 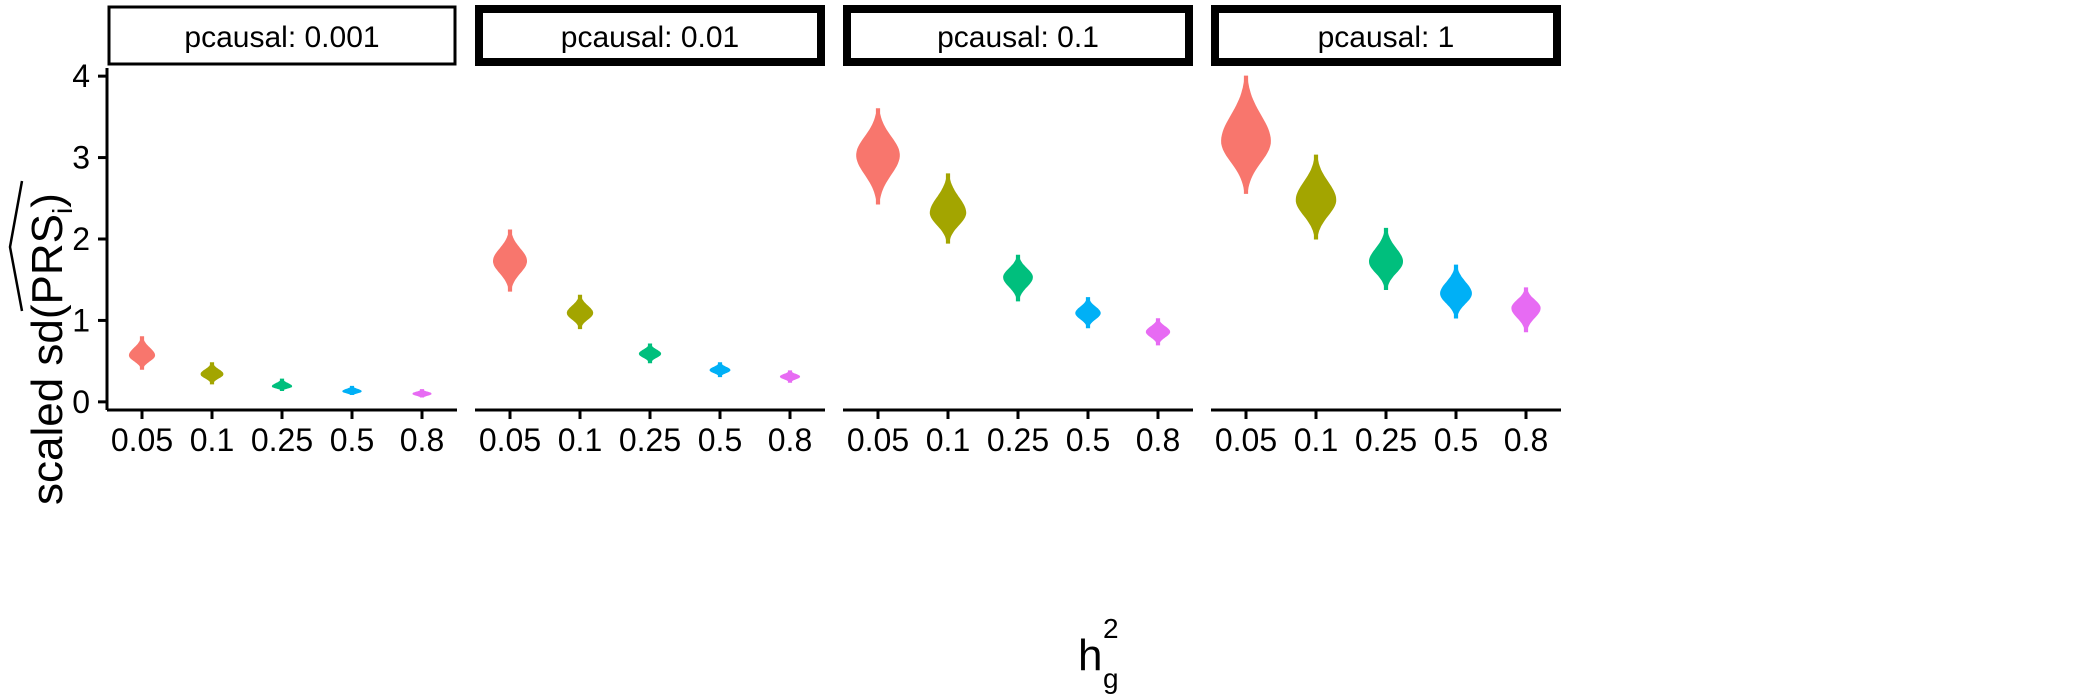 I want to click on y-axis-title-hat-mark, so click(x=16, y=246).